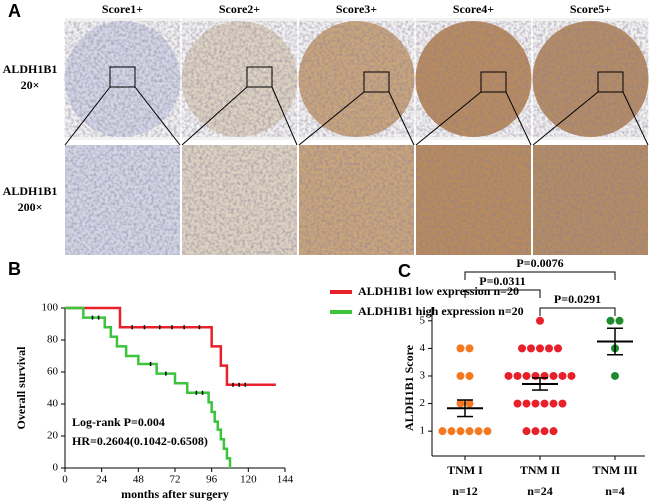  Describe the element at coordinates (56, 468) in the screenshot. I see `y-tick-label: 0` at that location.